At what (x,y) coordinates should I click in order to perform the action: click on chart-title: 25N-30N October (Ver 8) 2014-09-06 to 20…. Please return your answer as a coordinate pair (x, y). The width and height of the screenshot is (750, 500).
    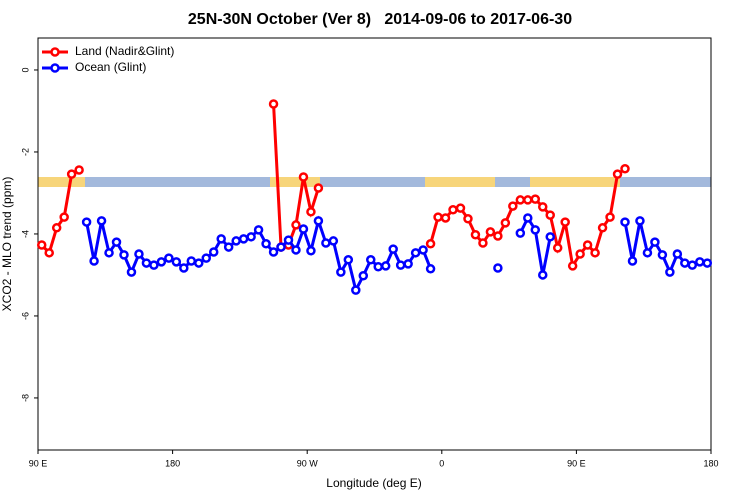
    Looking at the image, I should click on (380, 19).